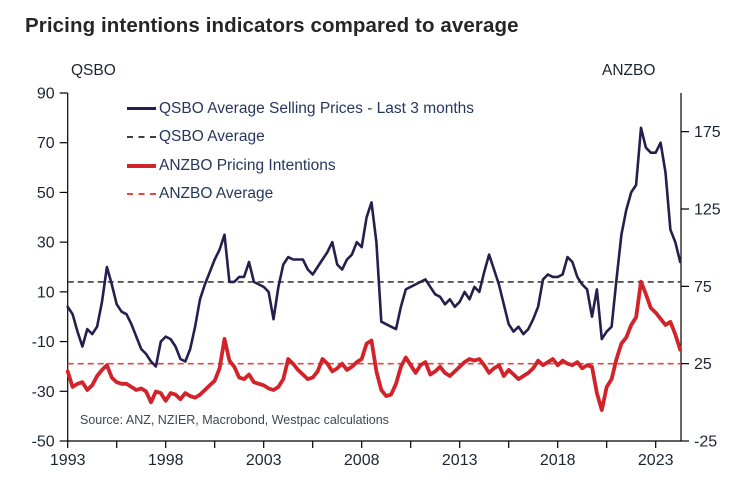 The image size is (744, 502). I want to click on right-axis-tick-label: 25, so click(703, 364).